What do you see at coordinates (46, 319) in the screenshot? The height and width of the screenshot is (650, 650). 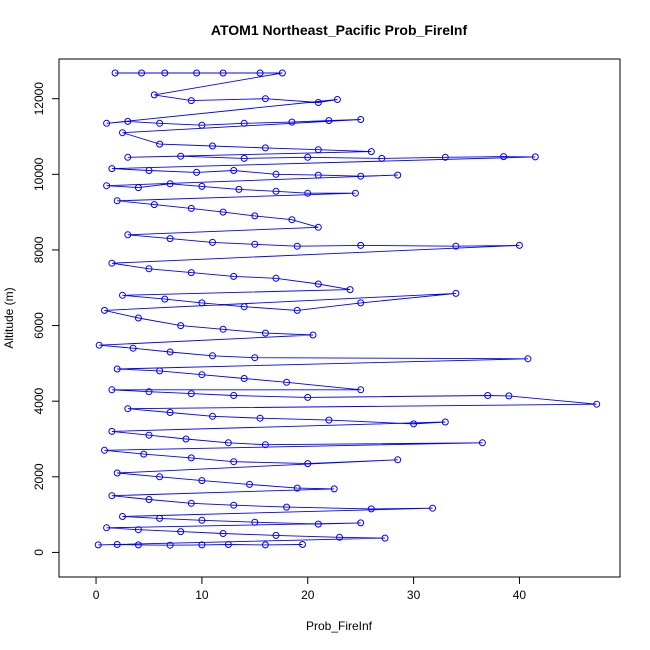 I see `y-axis: 0 2000 4000 6000 8000 10000 12000` at bounding box center [46, 319].